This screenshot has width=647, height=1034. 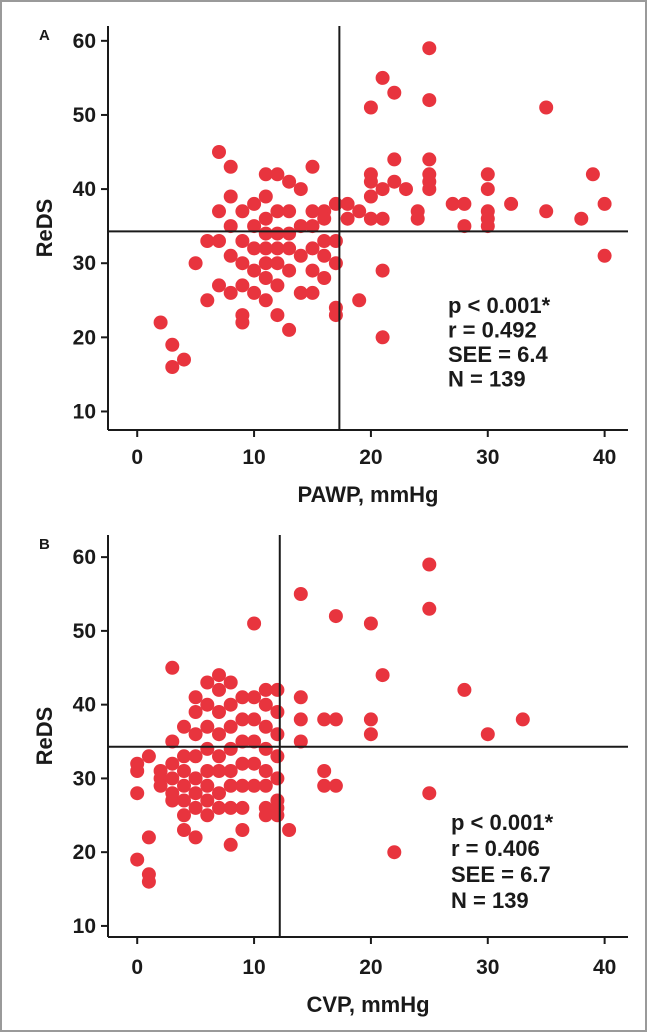 I want to click on x-tick-label: 0, so click(x=137, y=457).